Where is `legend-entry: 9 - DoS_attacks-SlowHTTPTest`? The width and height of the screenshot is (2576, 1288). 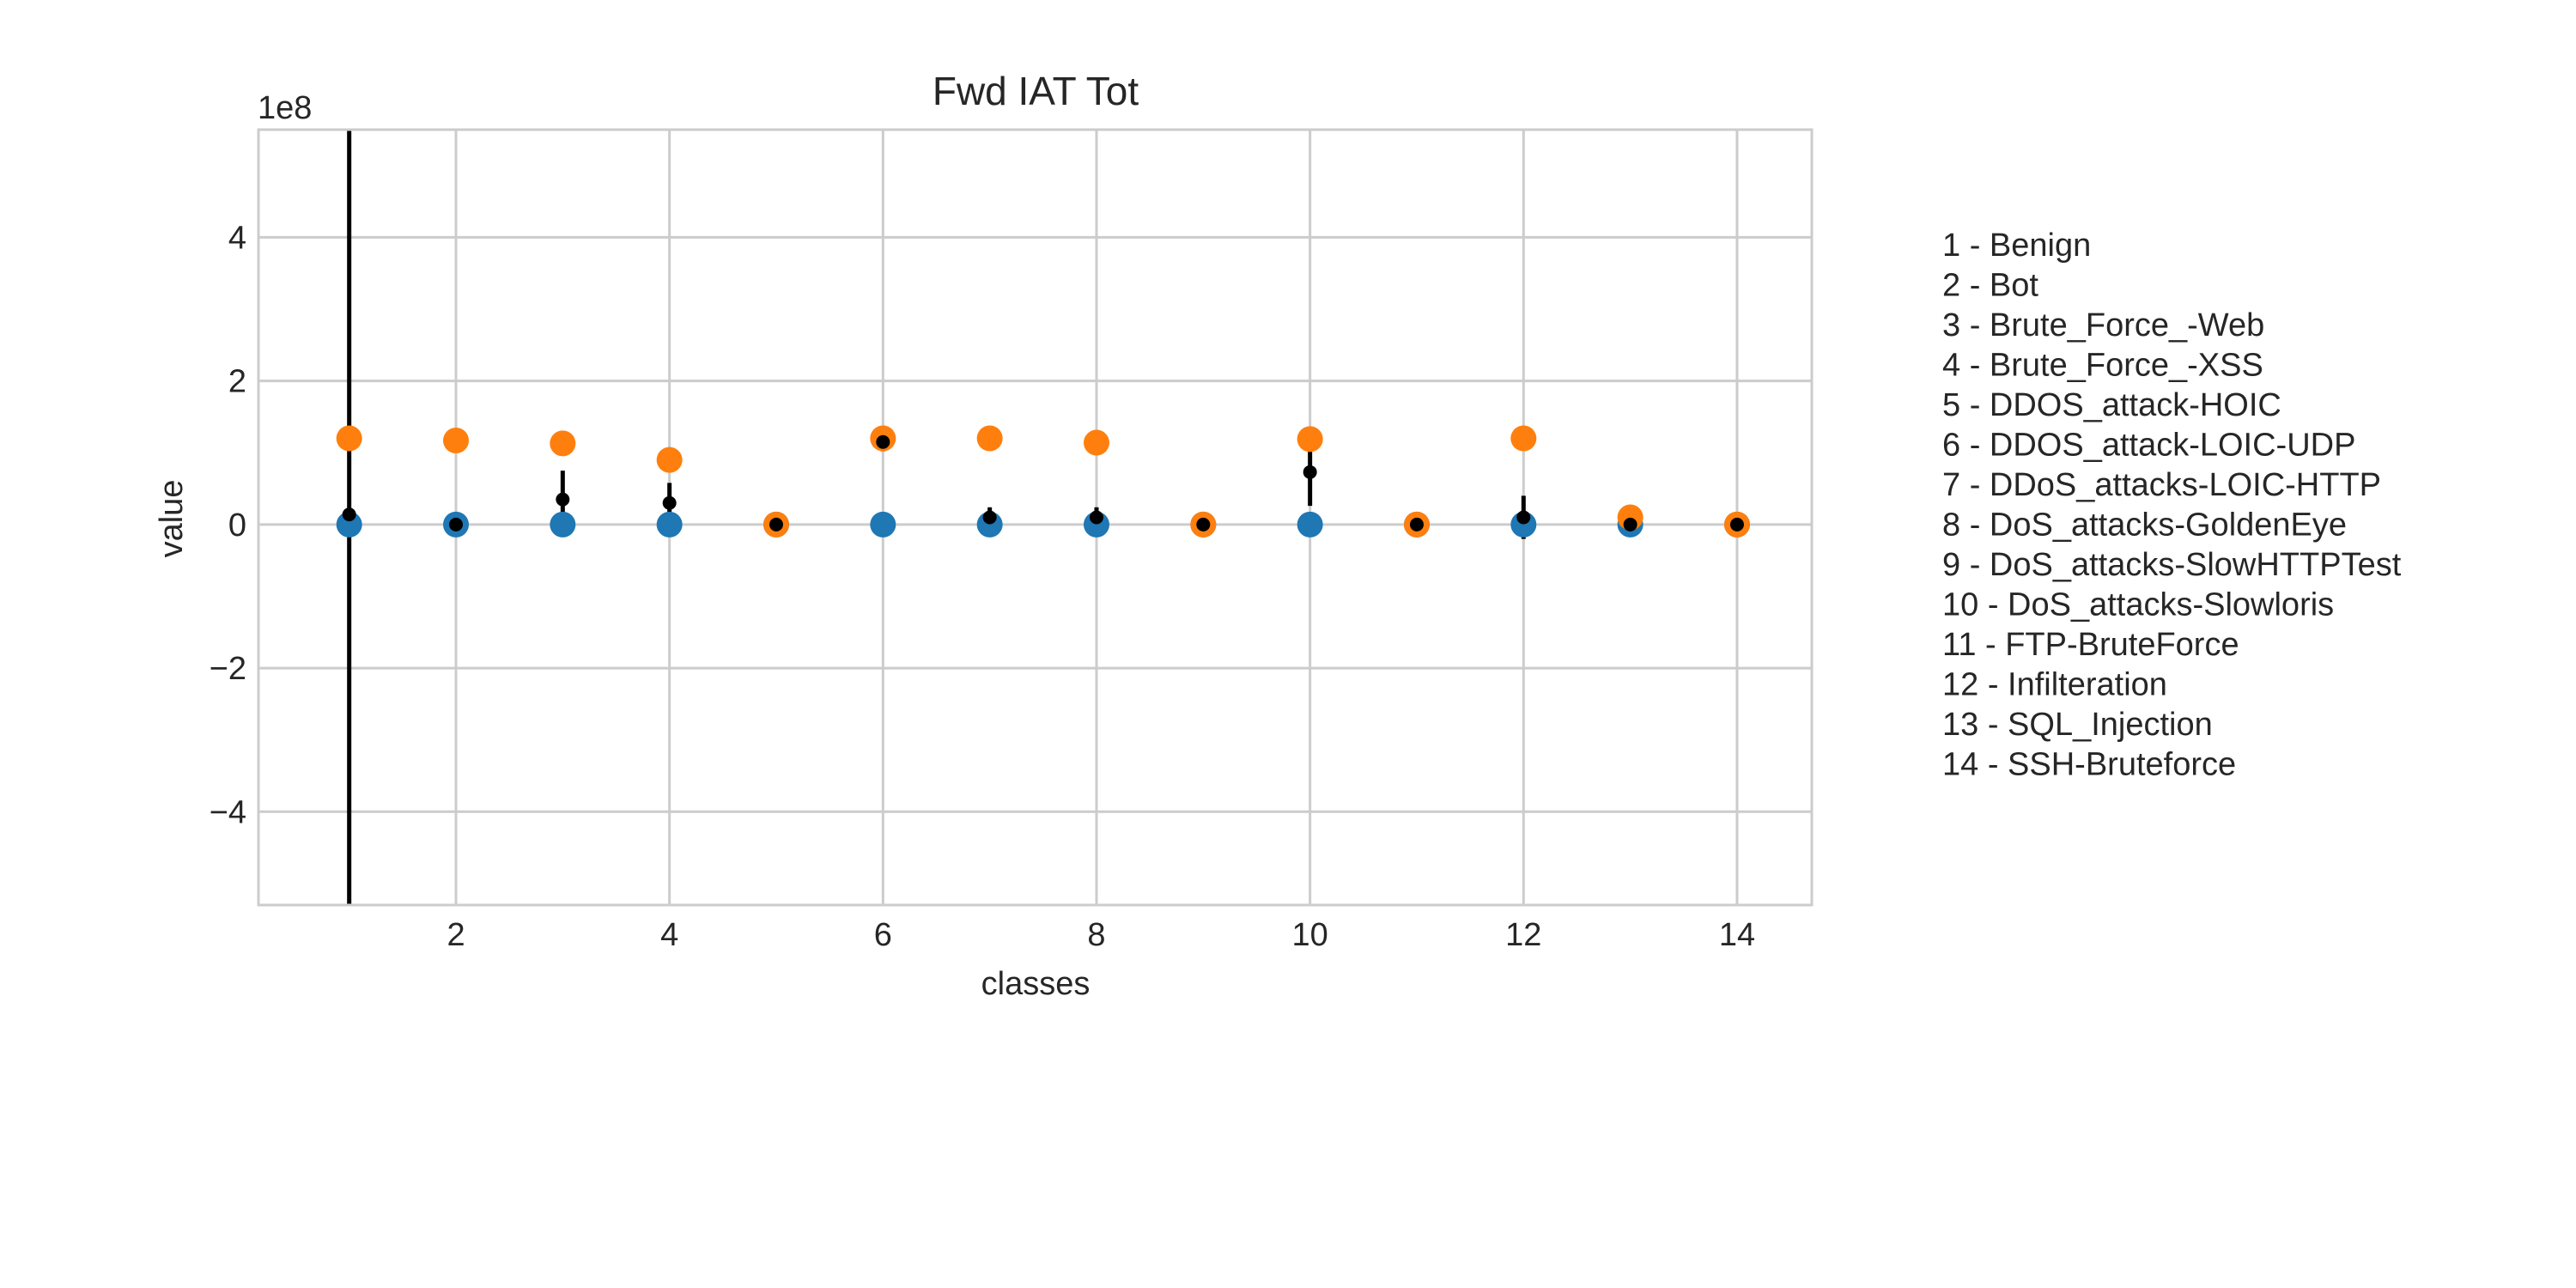 legend-entry: 9 - DoS_attacks-SlowHTTPTest is located at coordinates (2172, 565).